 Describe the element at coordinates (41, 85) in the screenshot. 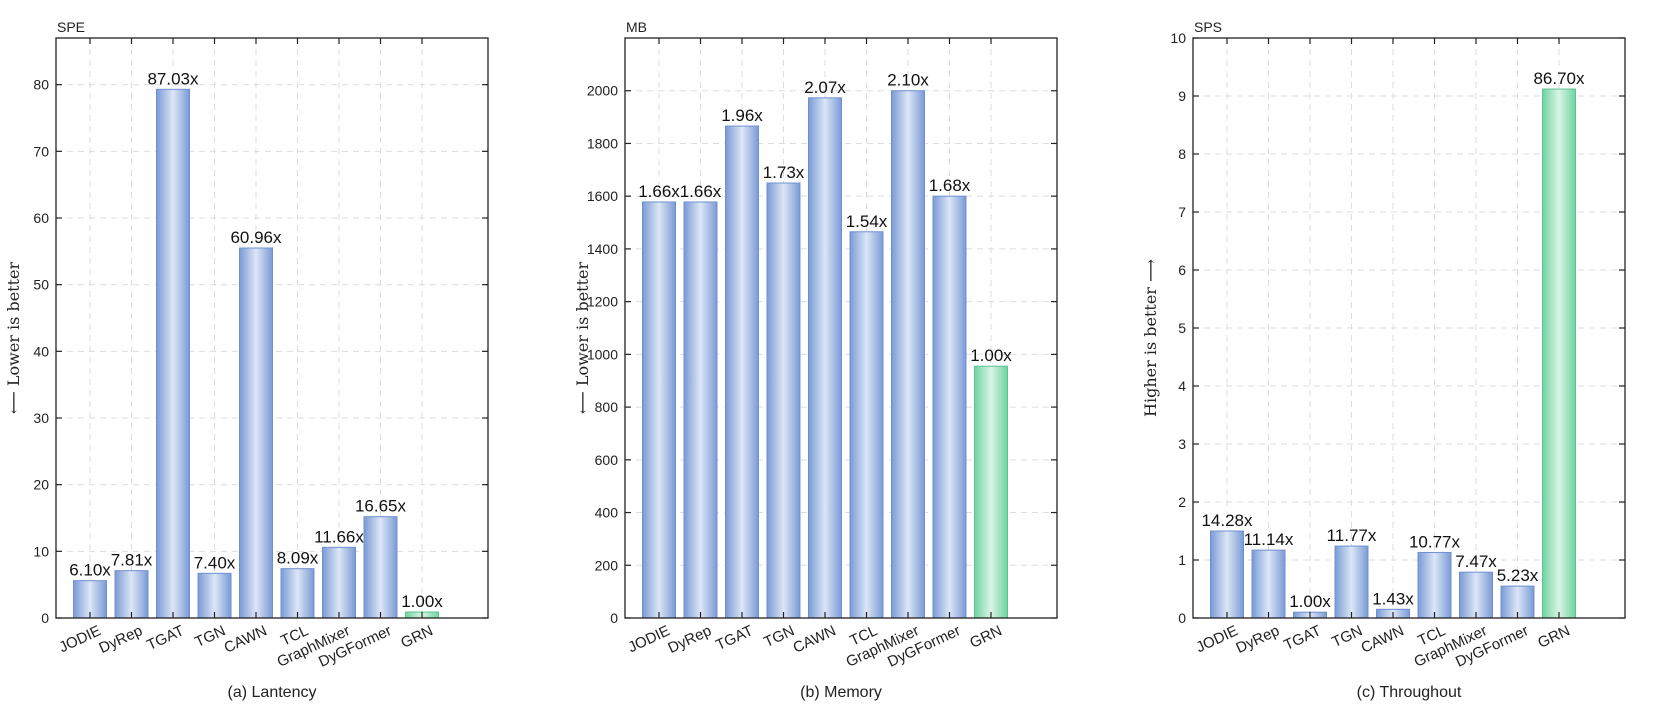

I see `y-tick-label: 80` at that location.